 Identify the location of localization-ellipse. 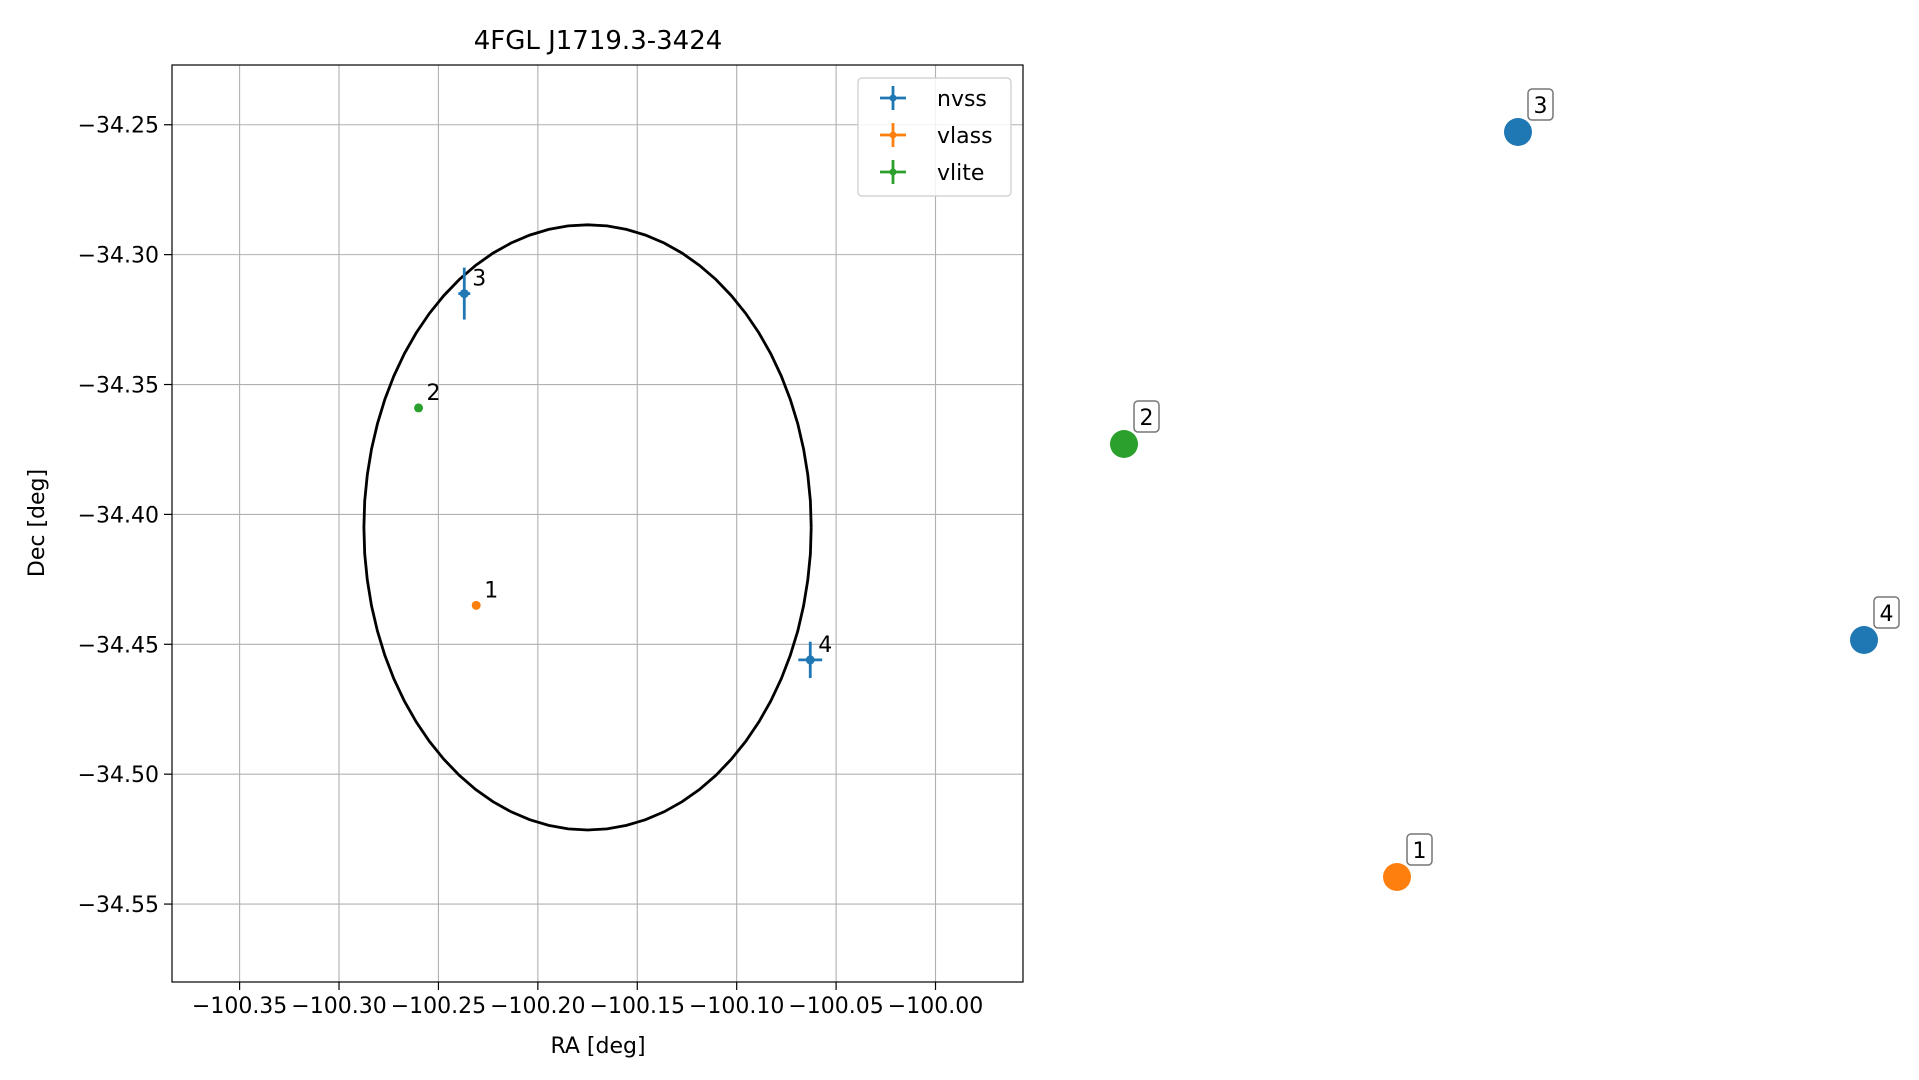
(587, 527).